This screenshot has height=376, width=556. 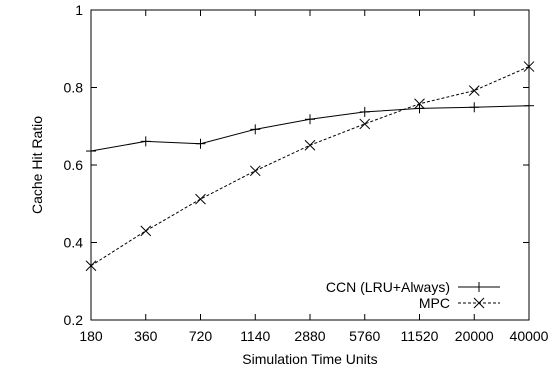 What do you see at coordinates (201, 336) in the screenshot?
I see `x-tick-label: 720` at bounding box center [201, 336].